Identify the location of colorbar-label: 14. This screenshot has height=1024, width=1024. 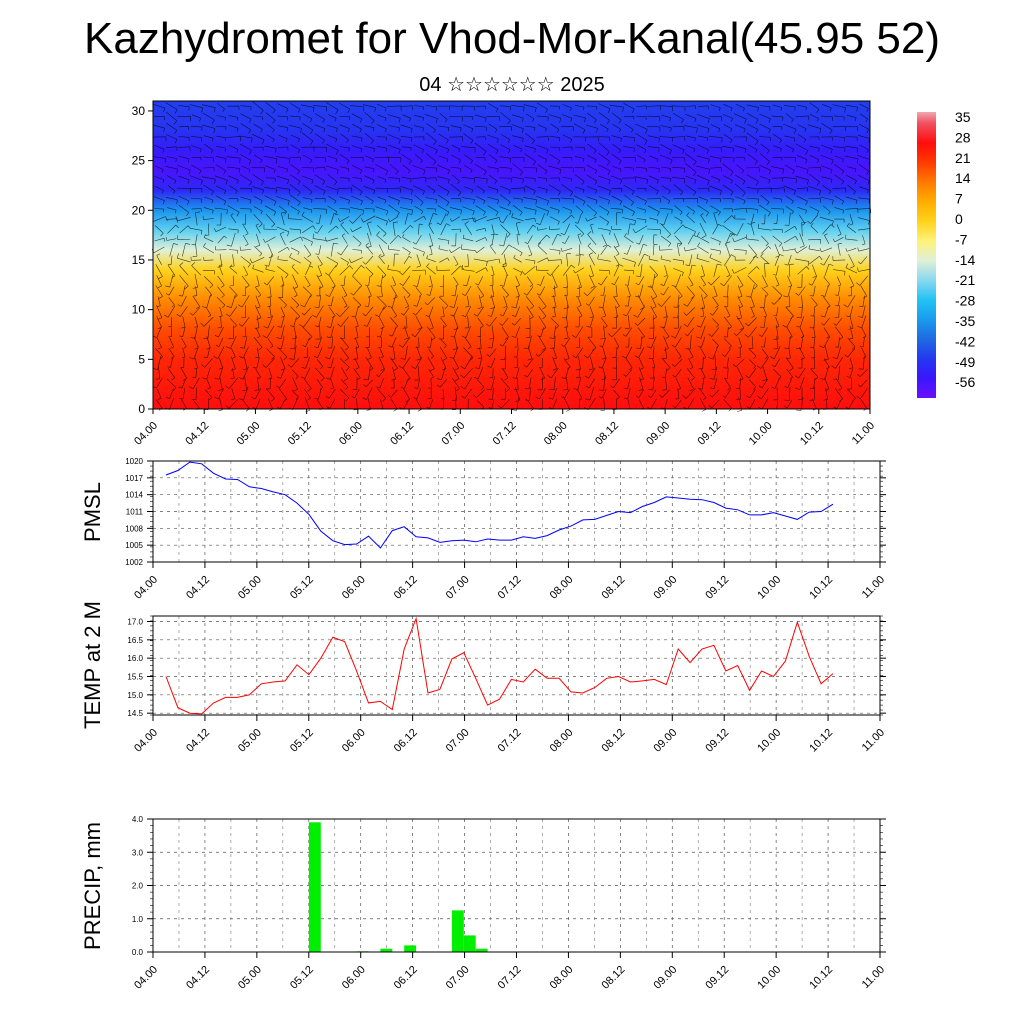
(963, 178).